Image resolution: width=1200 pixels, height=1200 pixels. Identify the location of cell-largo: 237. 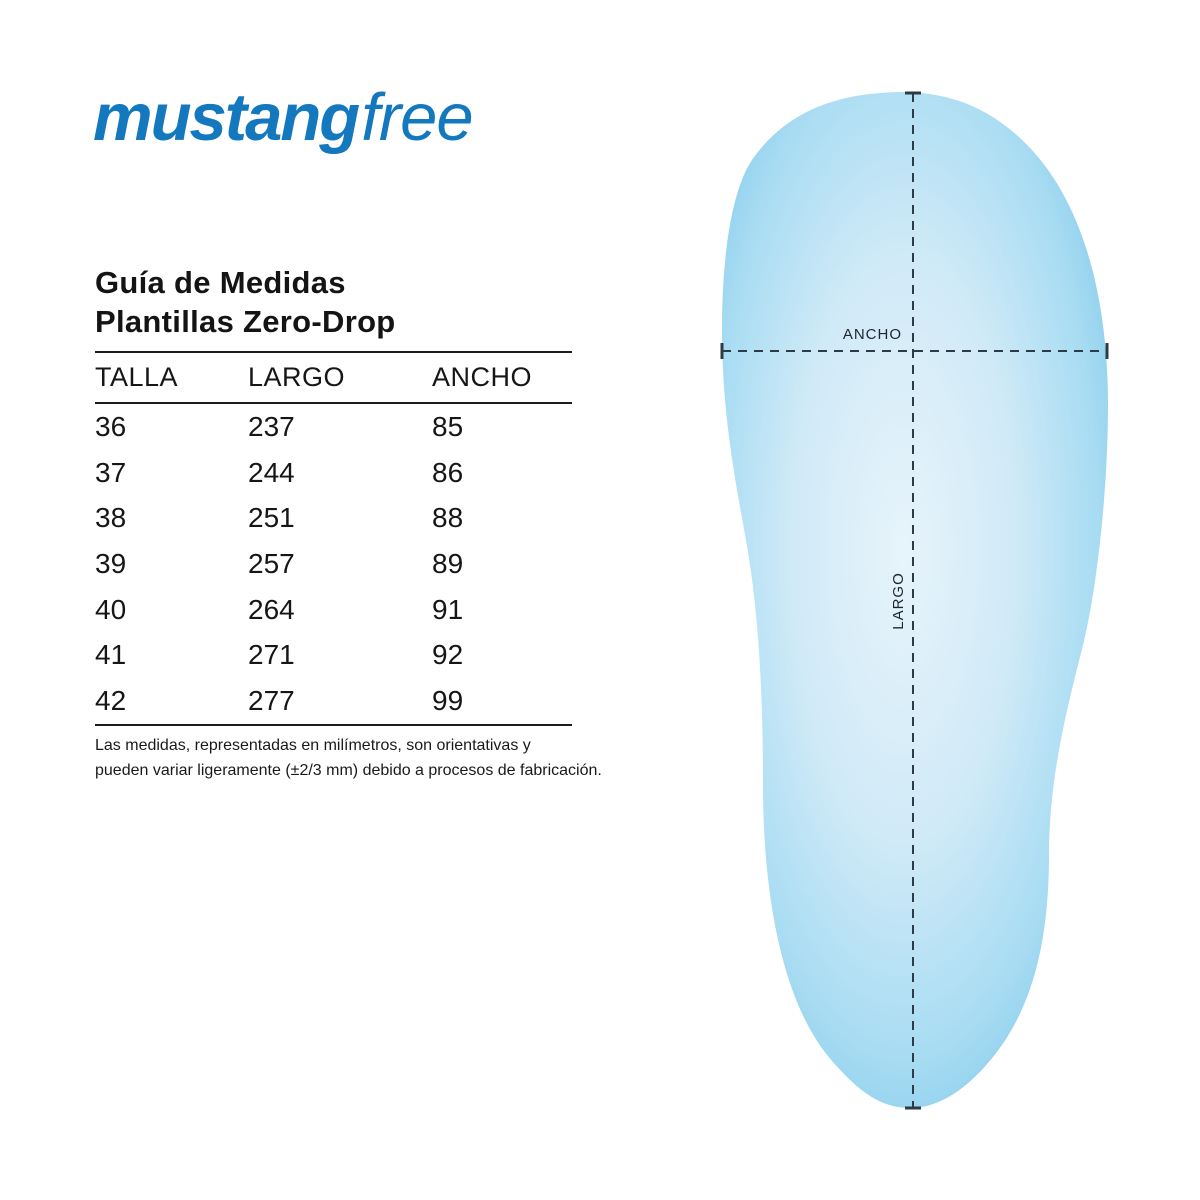
(271, 426).